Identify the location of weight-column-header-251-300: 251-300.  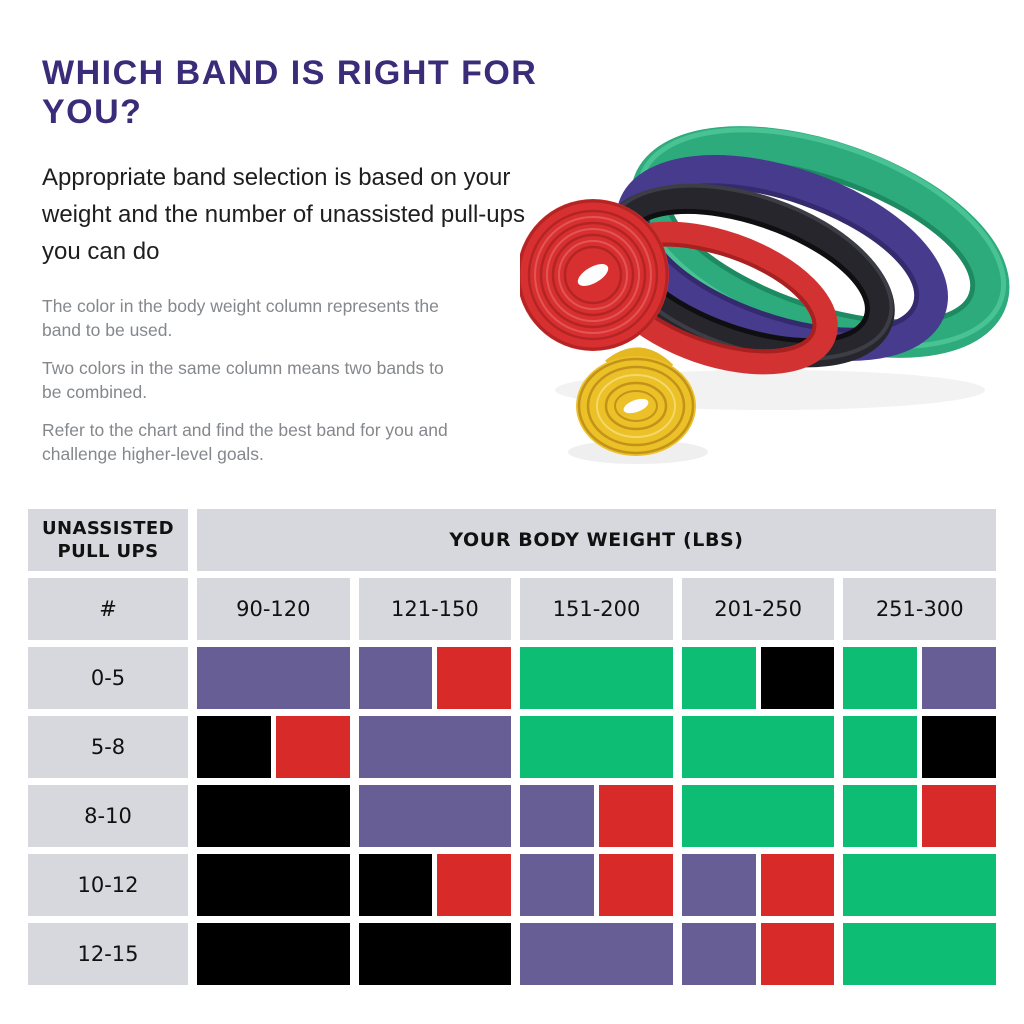
(919, 609).